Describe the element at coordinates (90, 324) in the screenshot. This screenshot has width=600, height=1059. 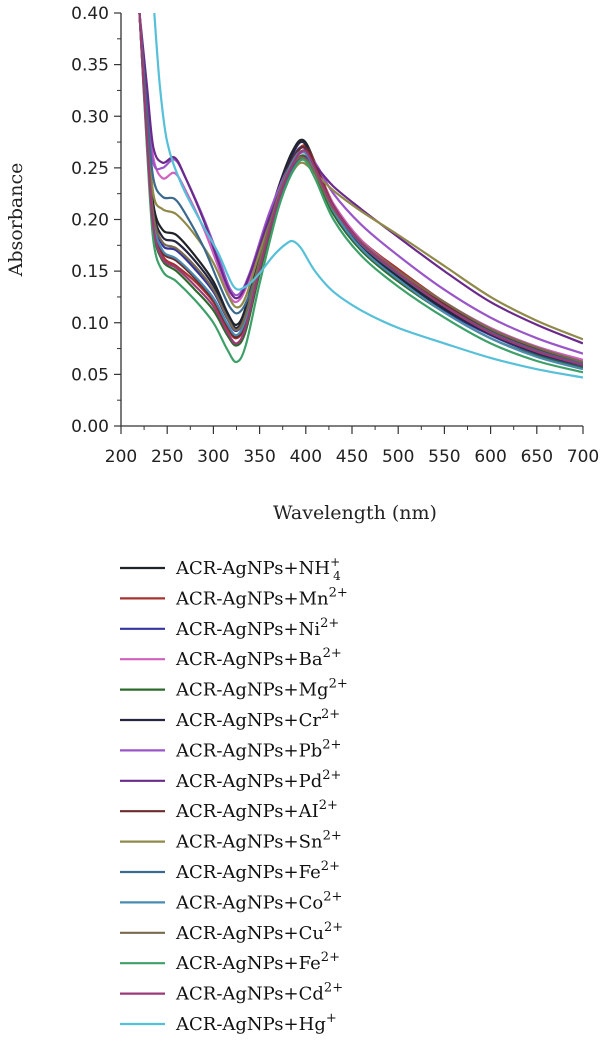
I see `y-tick-label: 0.10` at that location.